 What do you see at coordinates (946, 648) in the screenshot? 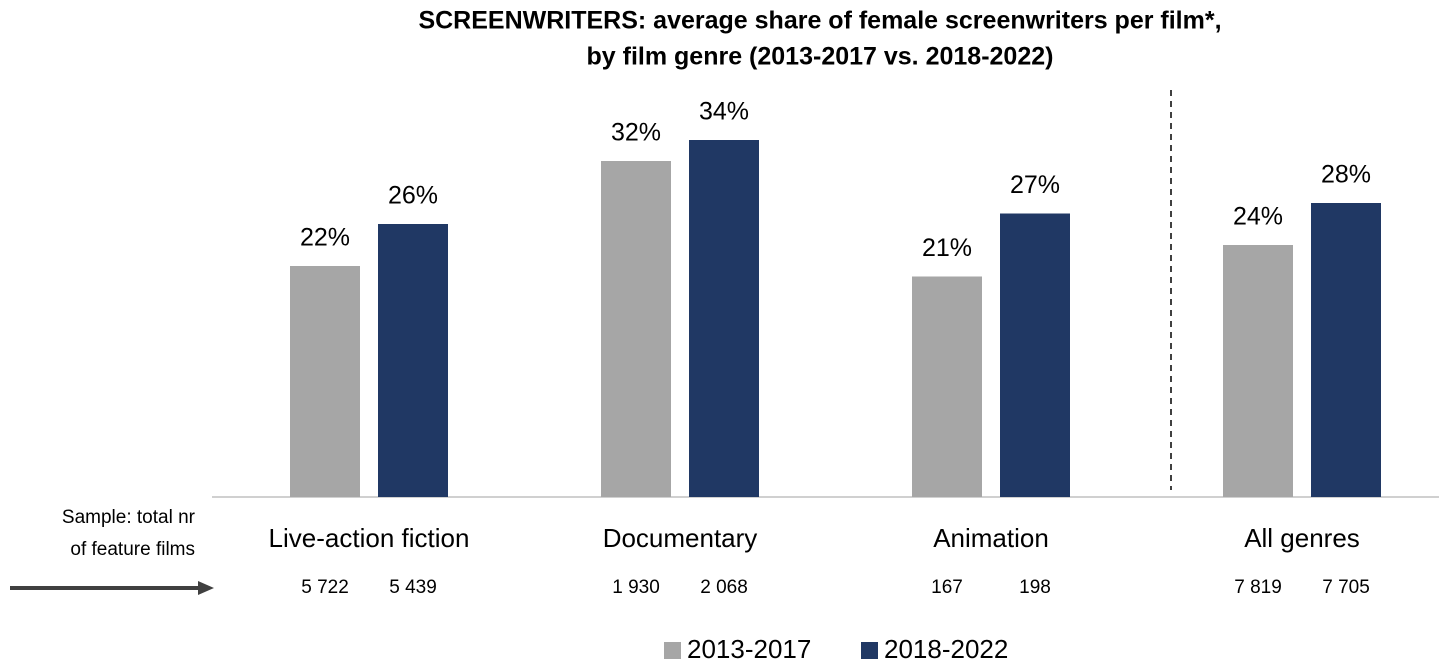
I see `legend-label: 2018-2022` at bounding box center [946, 648].